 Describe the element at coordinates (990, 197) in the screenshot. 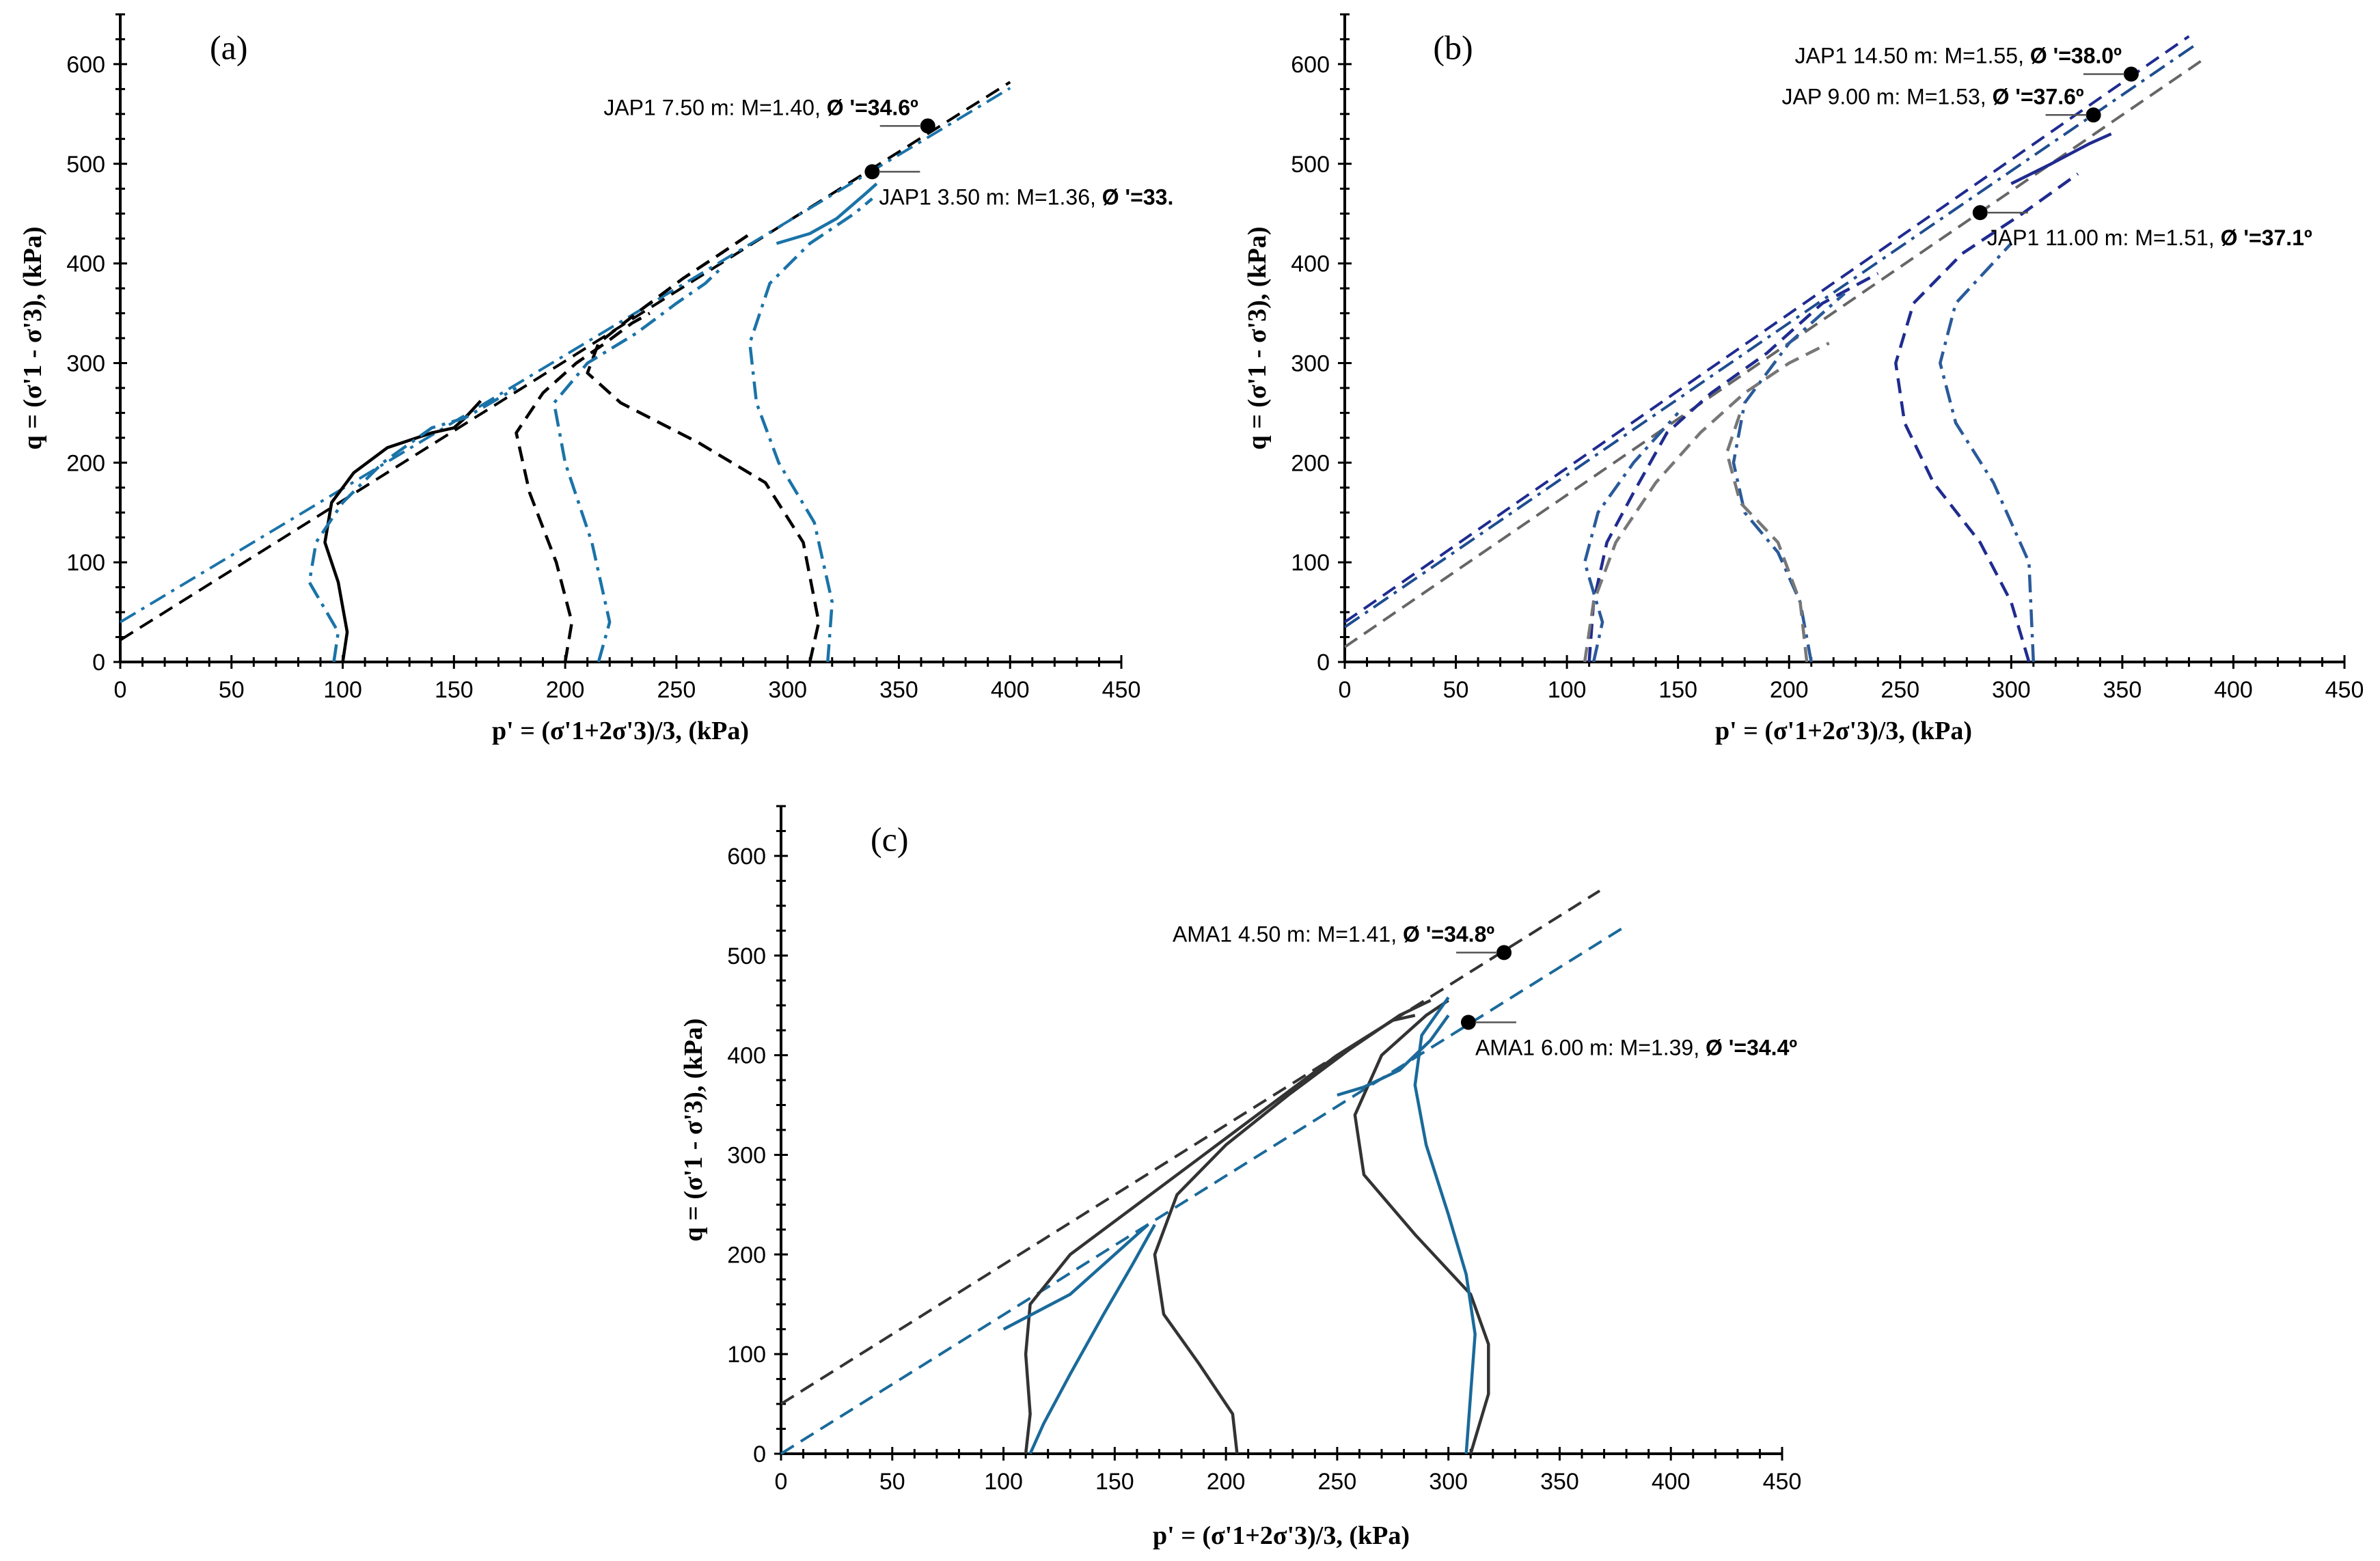

I see `annotation-text: JAP1 3.50 m: M=1.36,` at that location.